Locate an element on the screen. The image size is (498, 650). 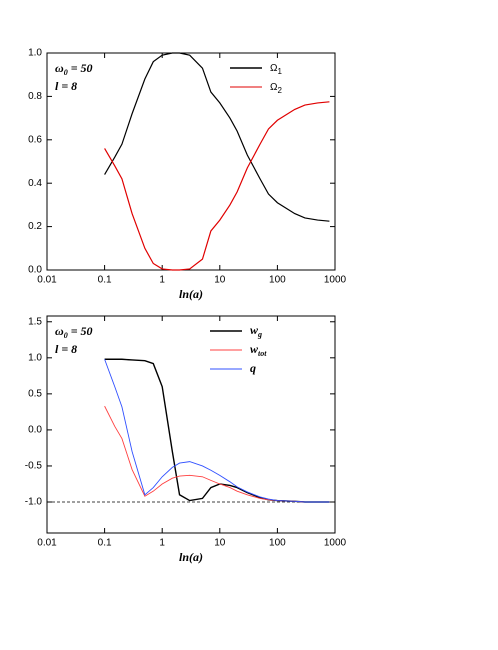
y-tick-label: 0.5 is located at coordinates (35, 394).